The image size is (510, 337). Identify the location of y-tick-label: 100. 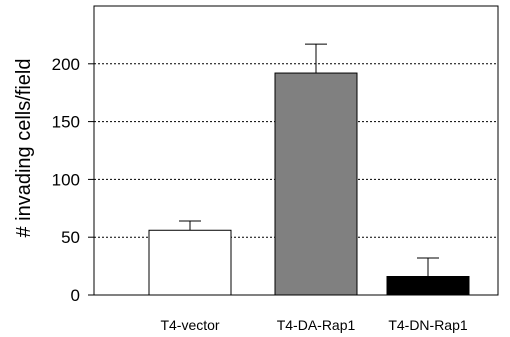
(66, 179).